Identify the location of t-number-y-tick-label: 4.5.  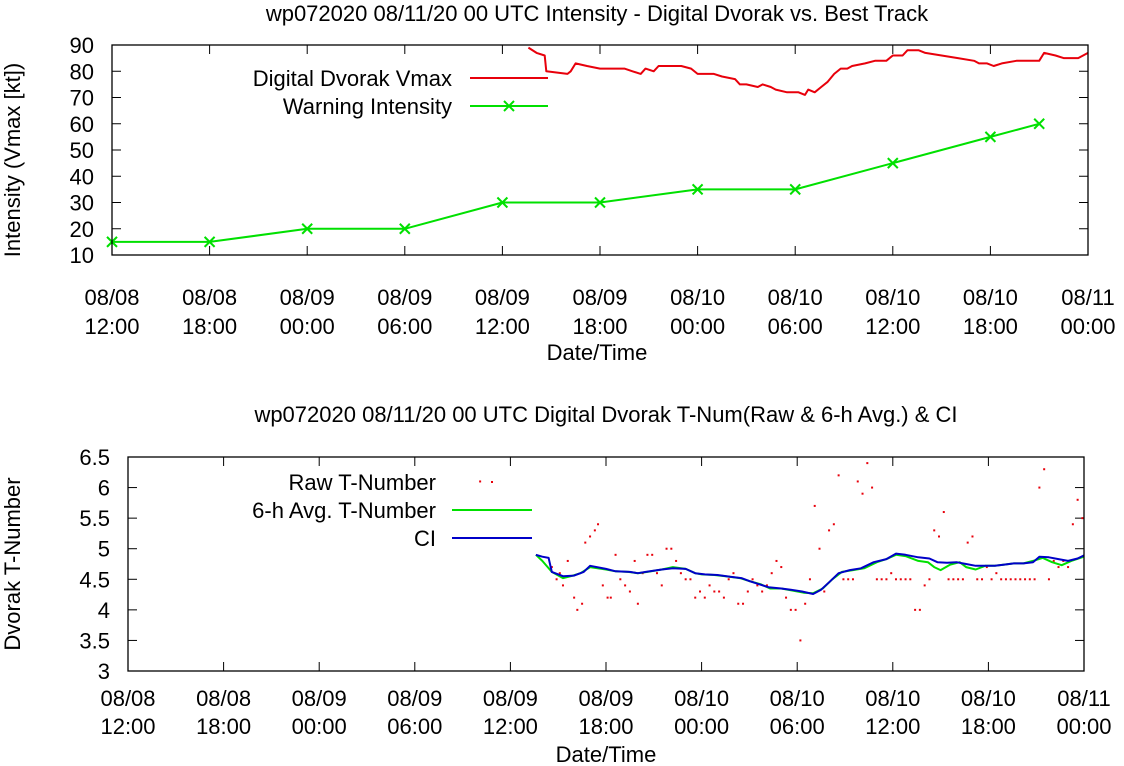
(94, 579).